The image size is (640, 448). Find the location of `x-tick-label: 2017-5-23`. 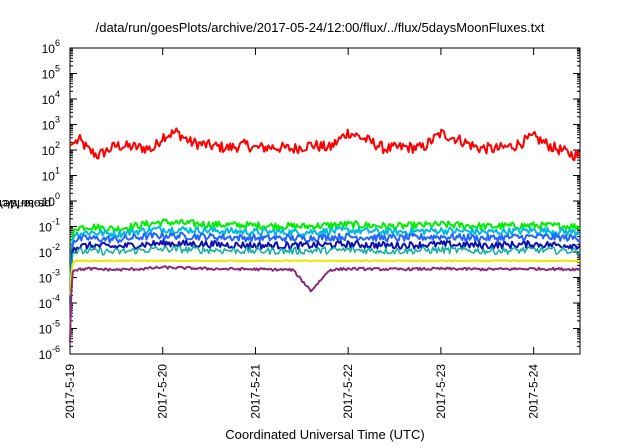

x-tick-label: 2017-5-23 is located at coordinates (441, 391).